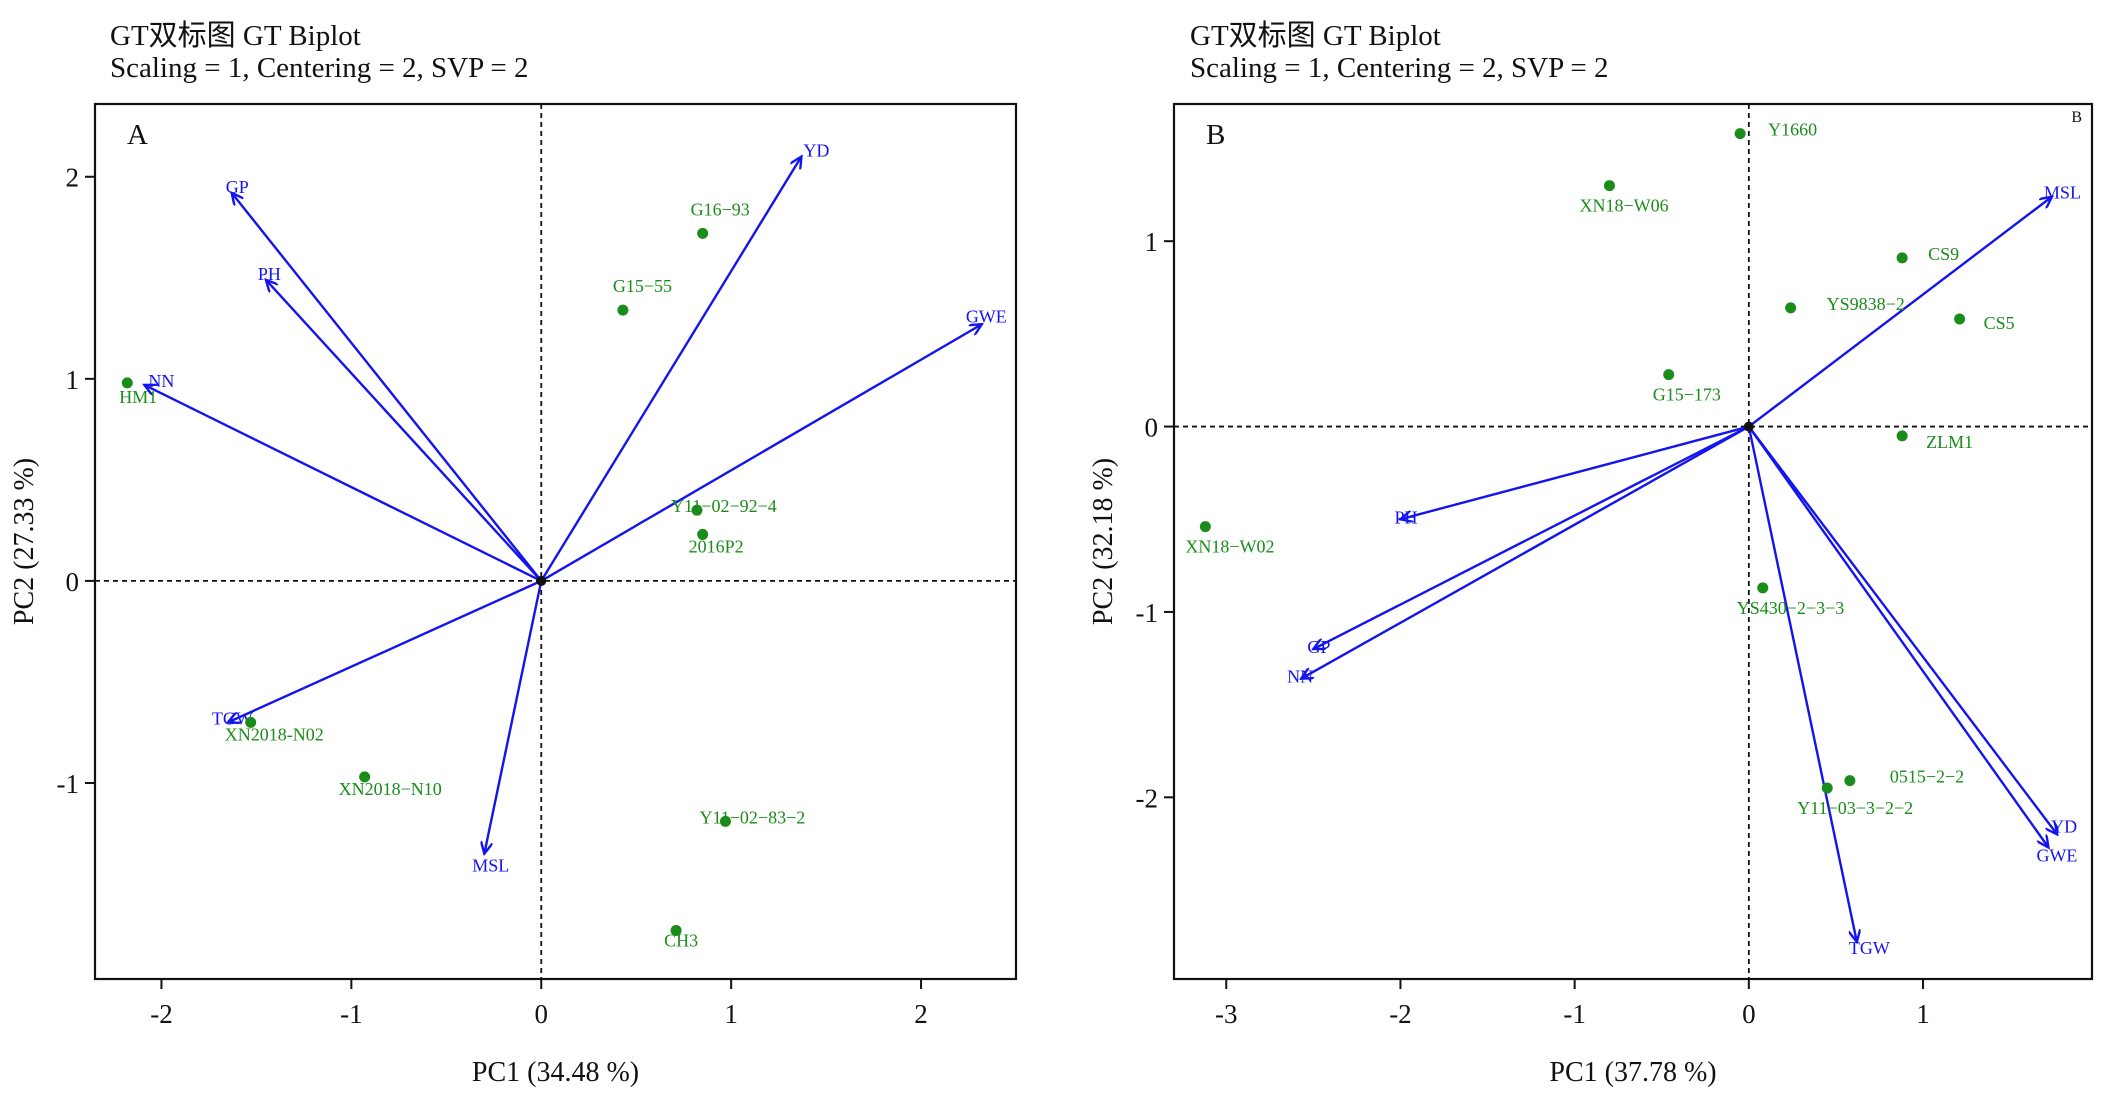  I want to click on genotype-label: HM1, so click(138, 397).